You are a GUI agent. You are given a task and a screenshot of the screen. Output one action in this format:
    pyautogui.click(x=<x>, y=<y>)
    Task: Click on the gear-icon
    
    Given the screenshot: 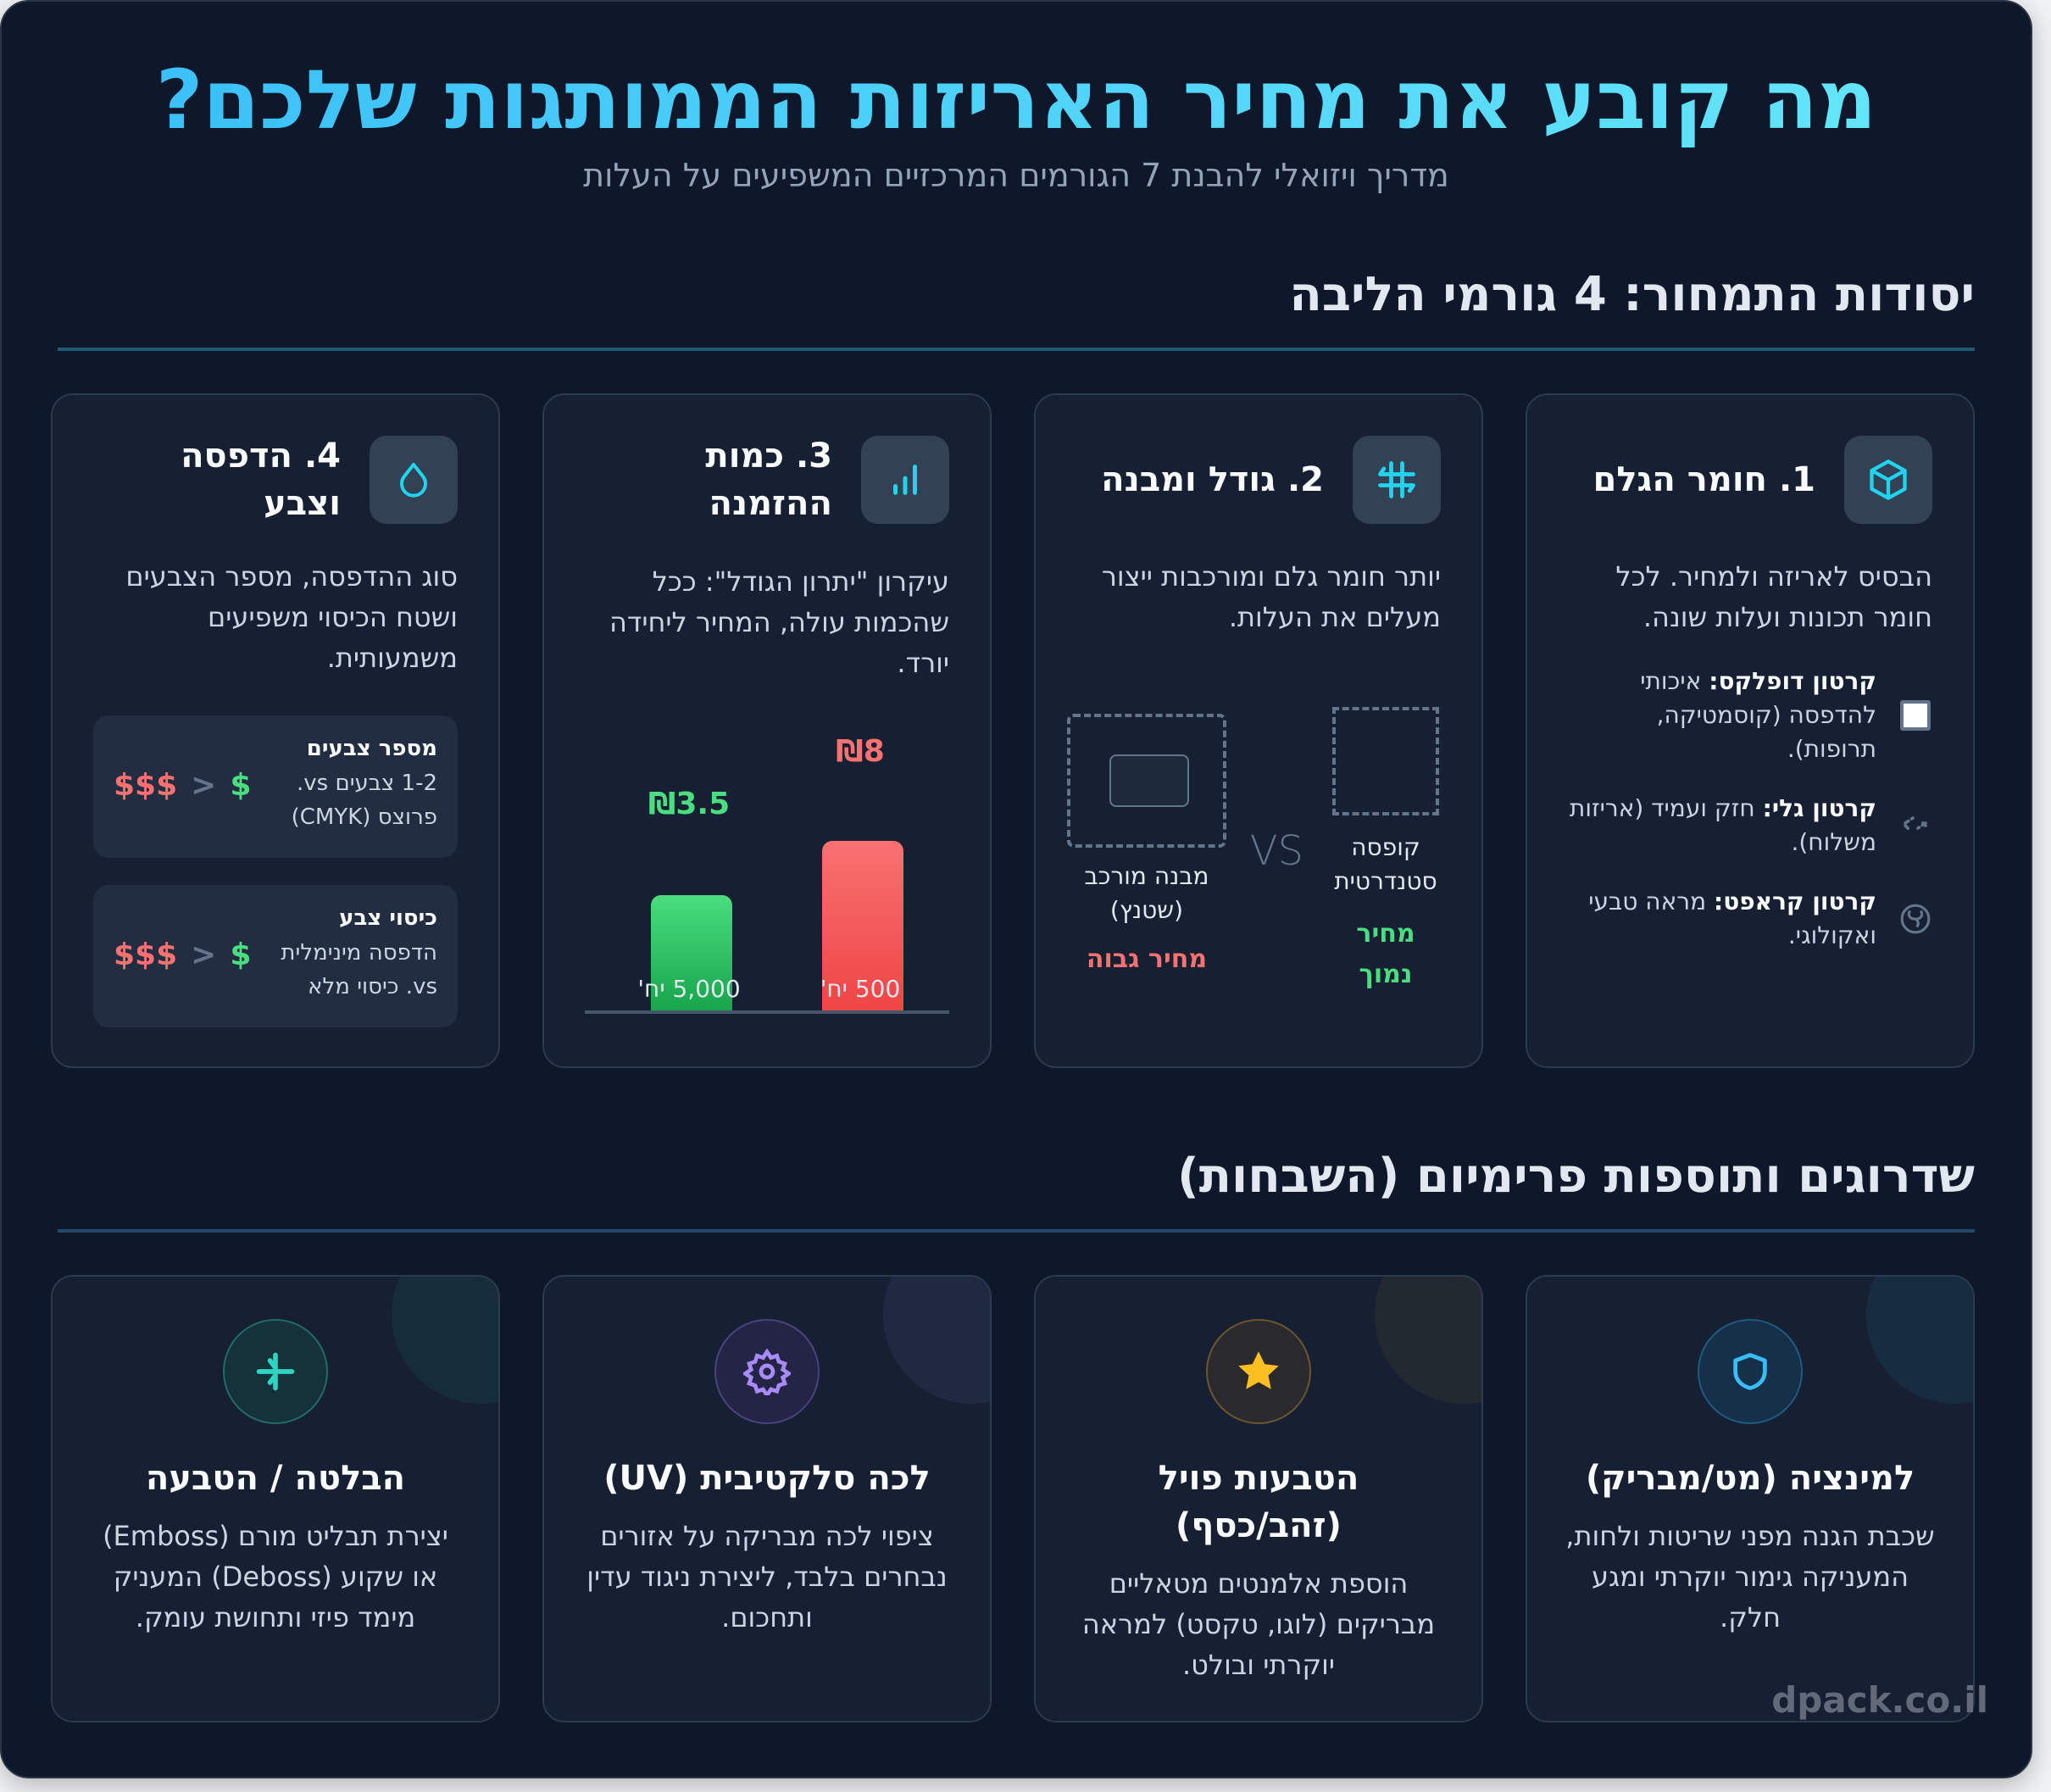 What is the action you would take?
    pyautogui.click(x=767, y=1371)
    